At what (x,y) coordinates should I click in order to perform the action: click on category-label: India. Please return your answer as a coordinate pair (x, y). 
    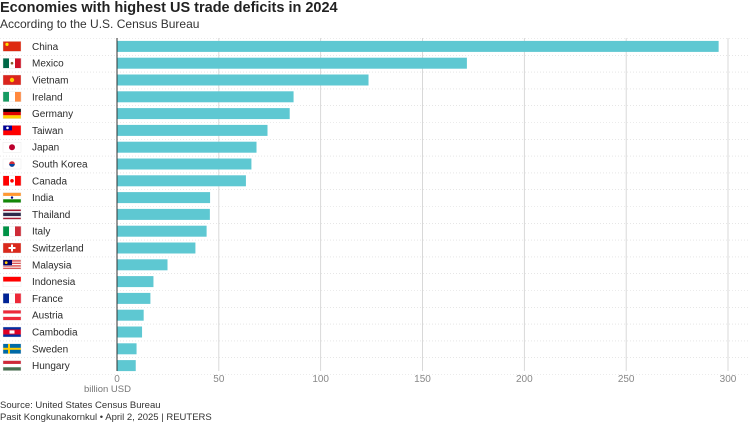
    Looking at the image, I should click on (43, 198).